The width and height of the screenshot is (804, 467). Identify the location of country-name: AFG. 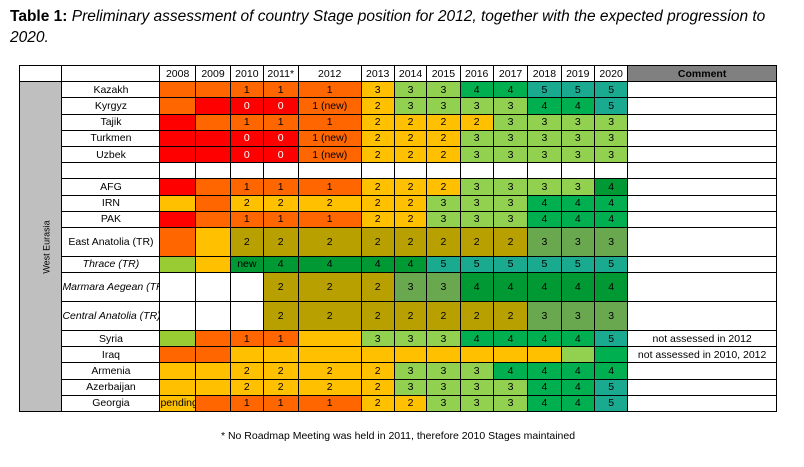
(111, 187).